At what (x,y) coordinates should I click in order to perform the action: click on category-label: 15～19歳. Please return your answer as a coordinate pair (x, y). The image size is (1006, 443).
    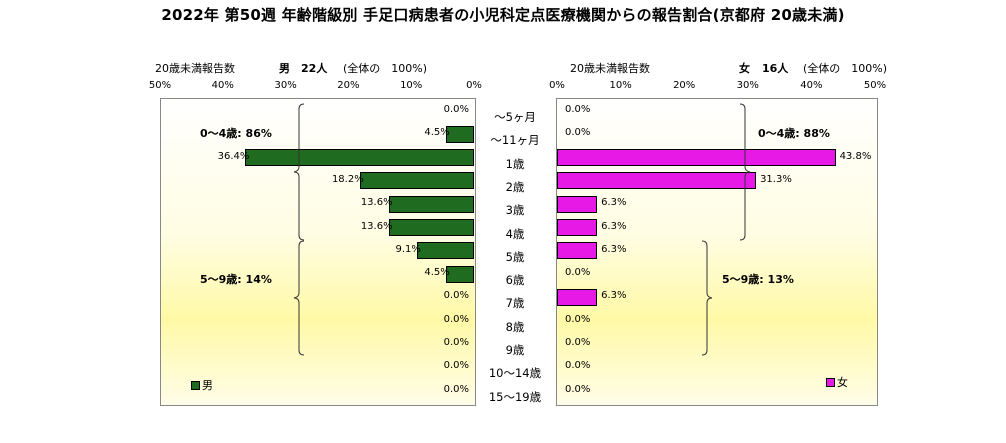
    Looking at the image, I should click on (515, 396).